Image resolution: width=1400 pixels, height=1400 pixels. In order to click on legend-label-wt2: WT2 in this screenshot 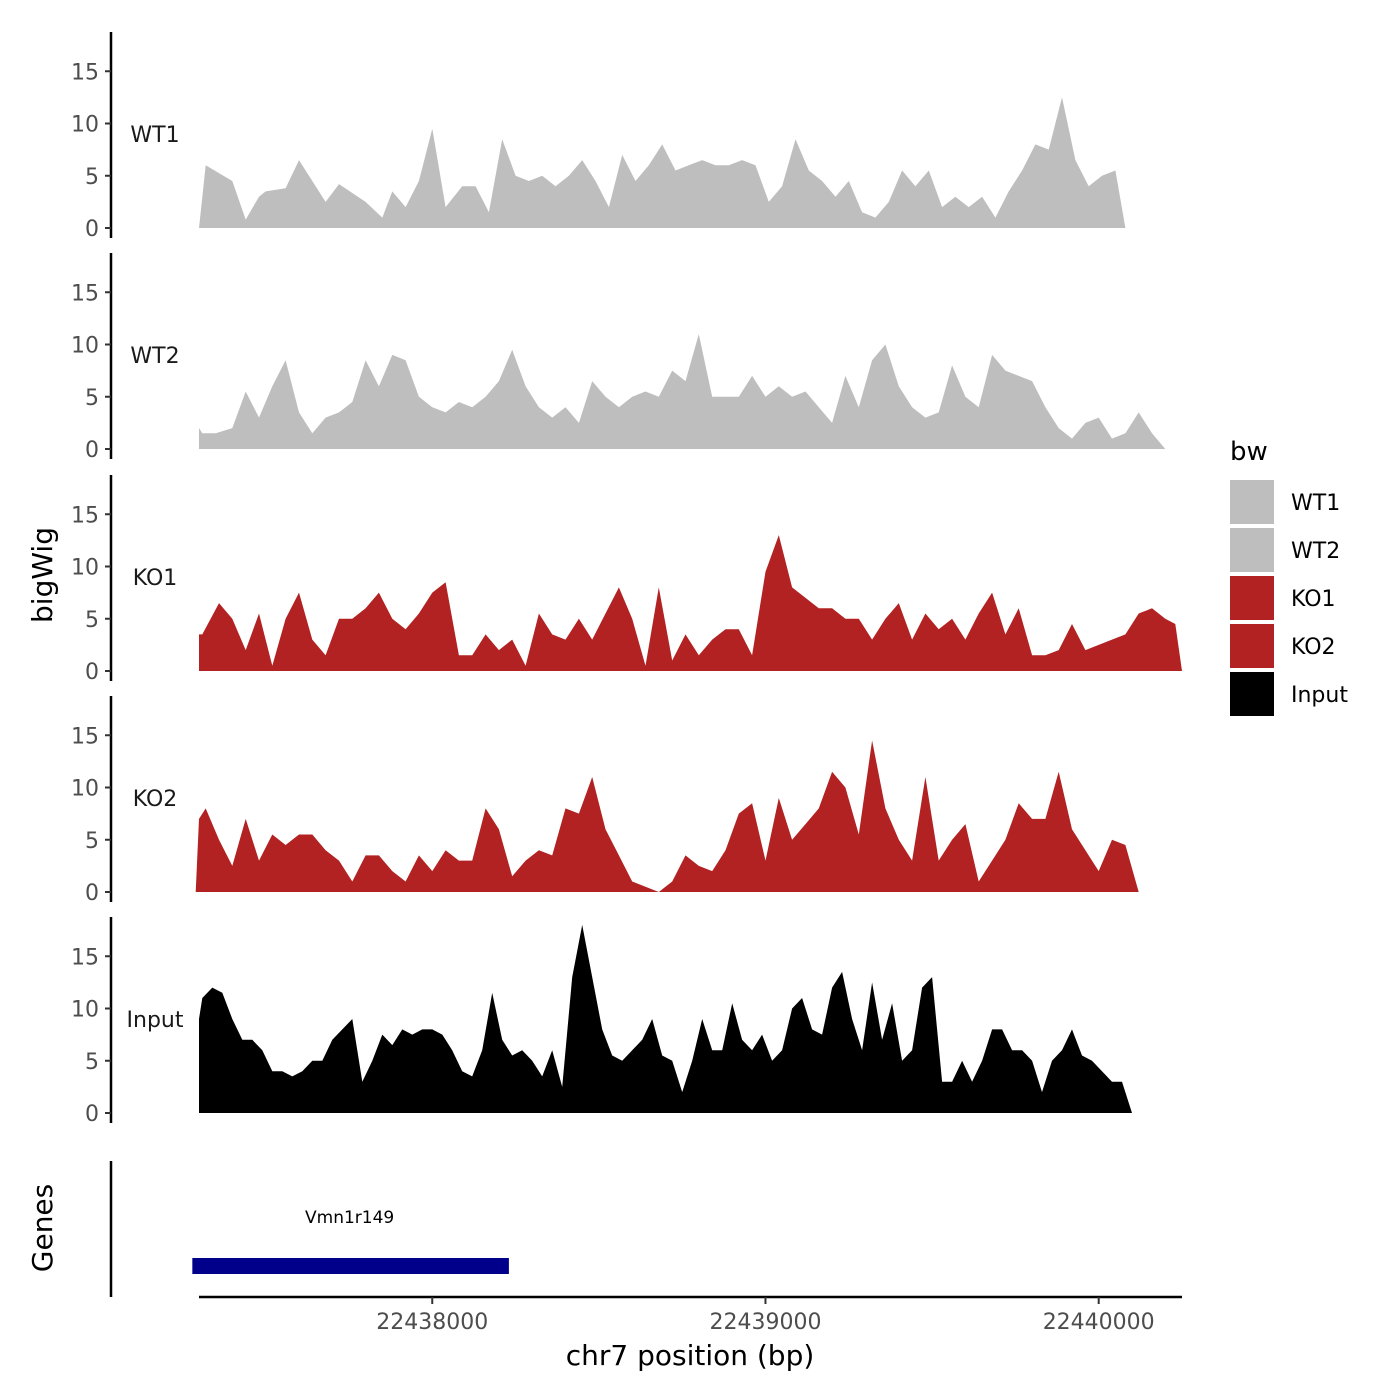, I will do `click(1315, 551)`.